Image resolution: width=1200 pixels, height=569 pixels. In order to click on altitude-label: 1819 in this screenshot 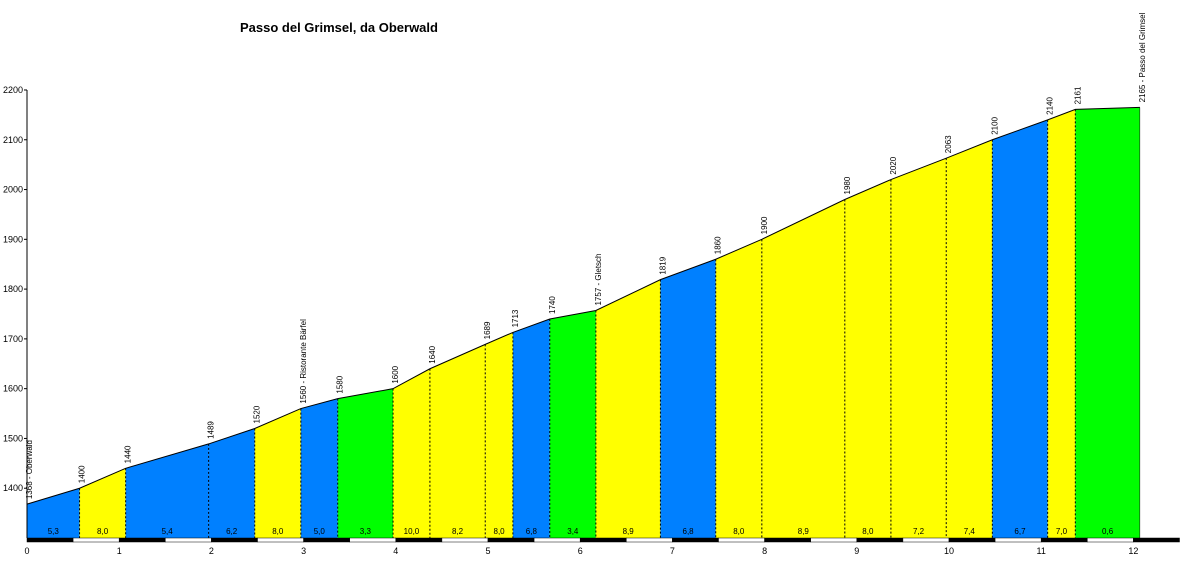, I will do `click(662, 265)`.